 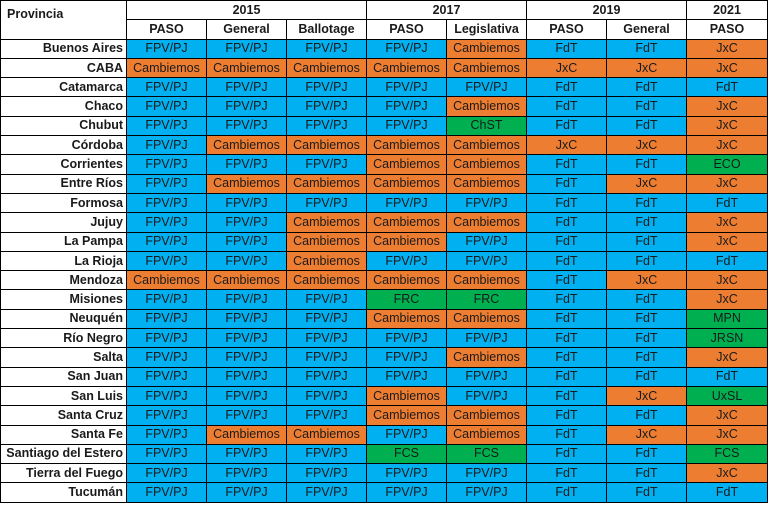 What do you see at coordinates (326, 29) in the screenshot?
I see `election-header: Ballotage` at bounding box center [326, 29].